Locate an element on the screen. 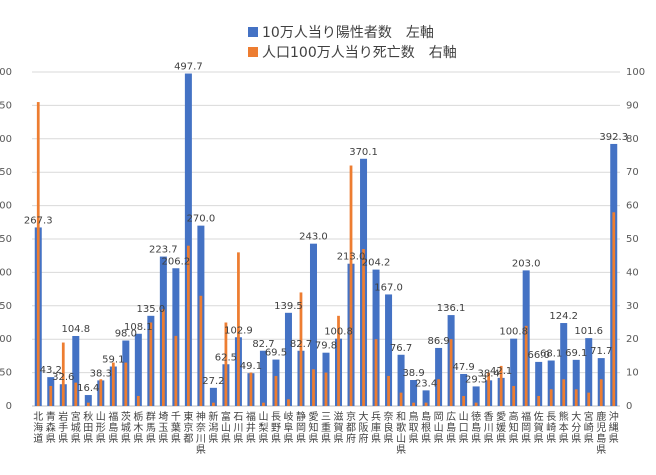  category-label: 愛媛県 is located at coordinates (501, 427).